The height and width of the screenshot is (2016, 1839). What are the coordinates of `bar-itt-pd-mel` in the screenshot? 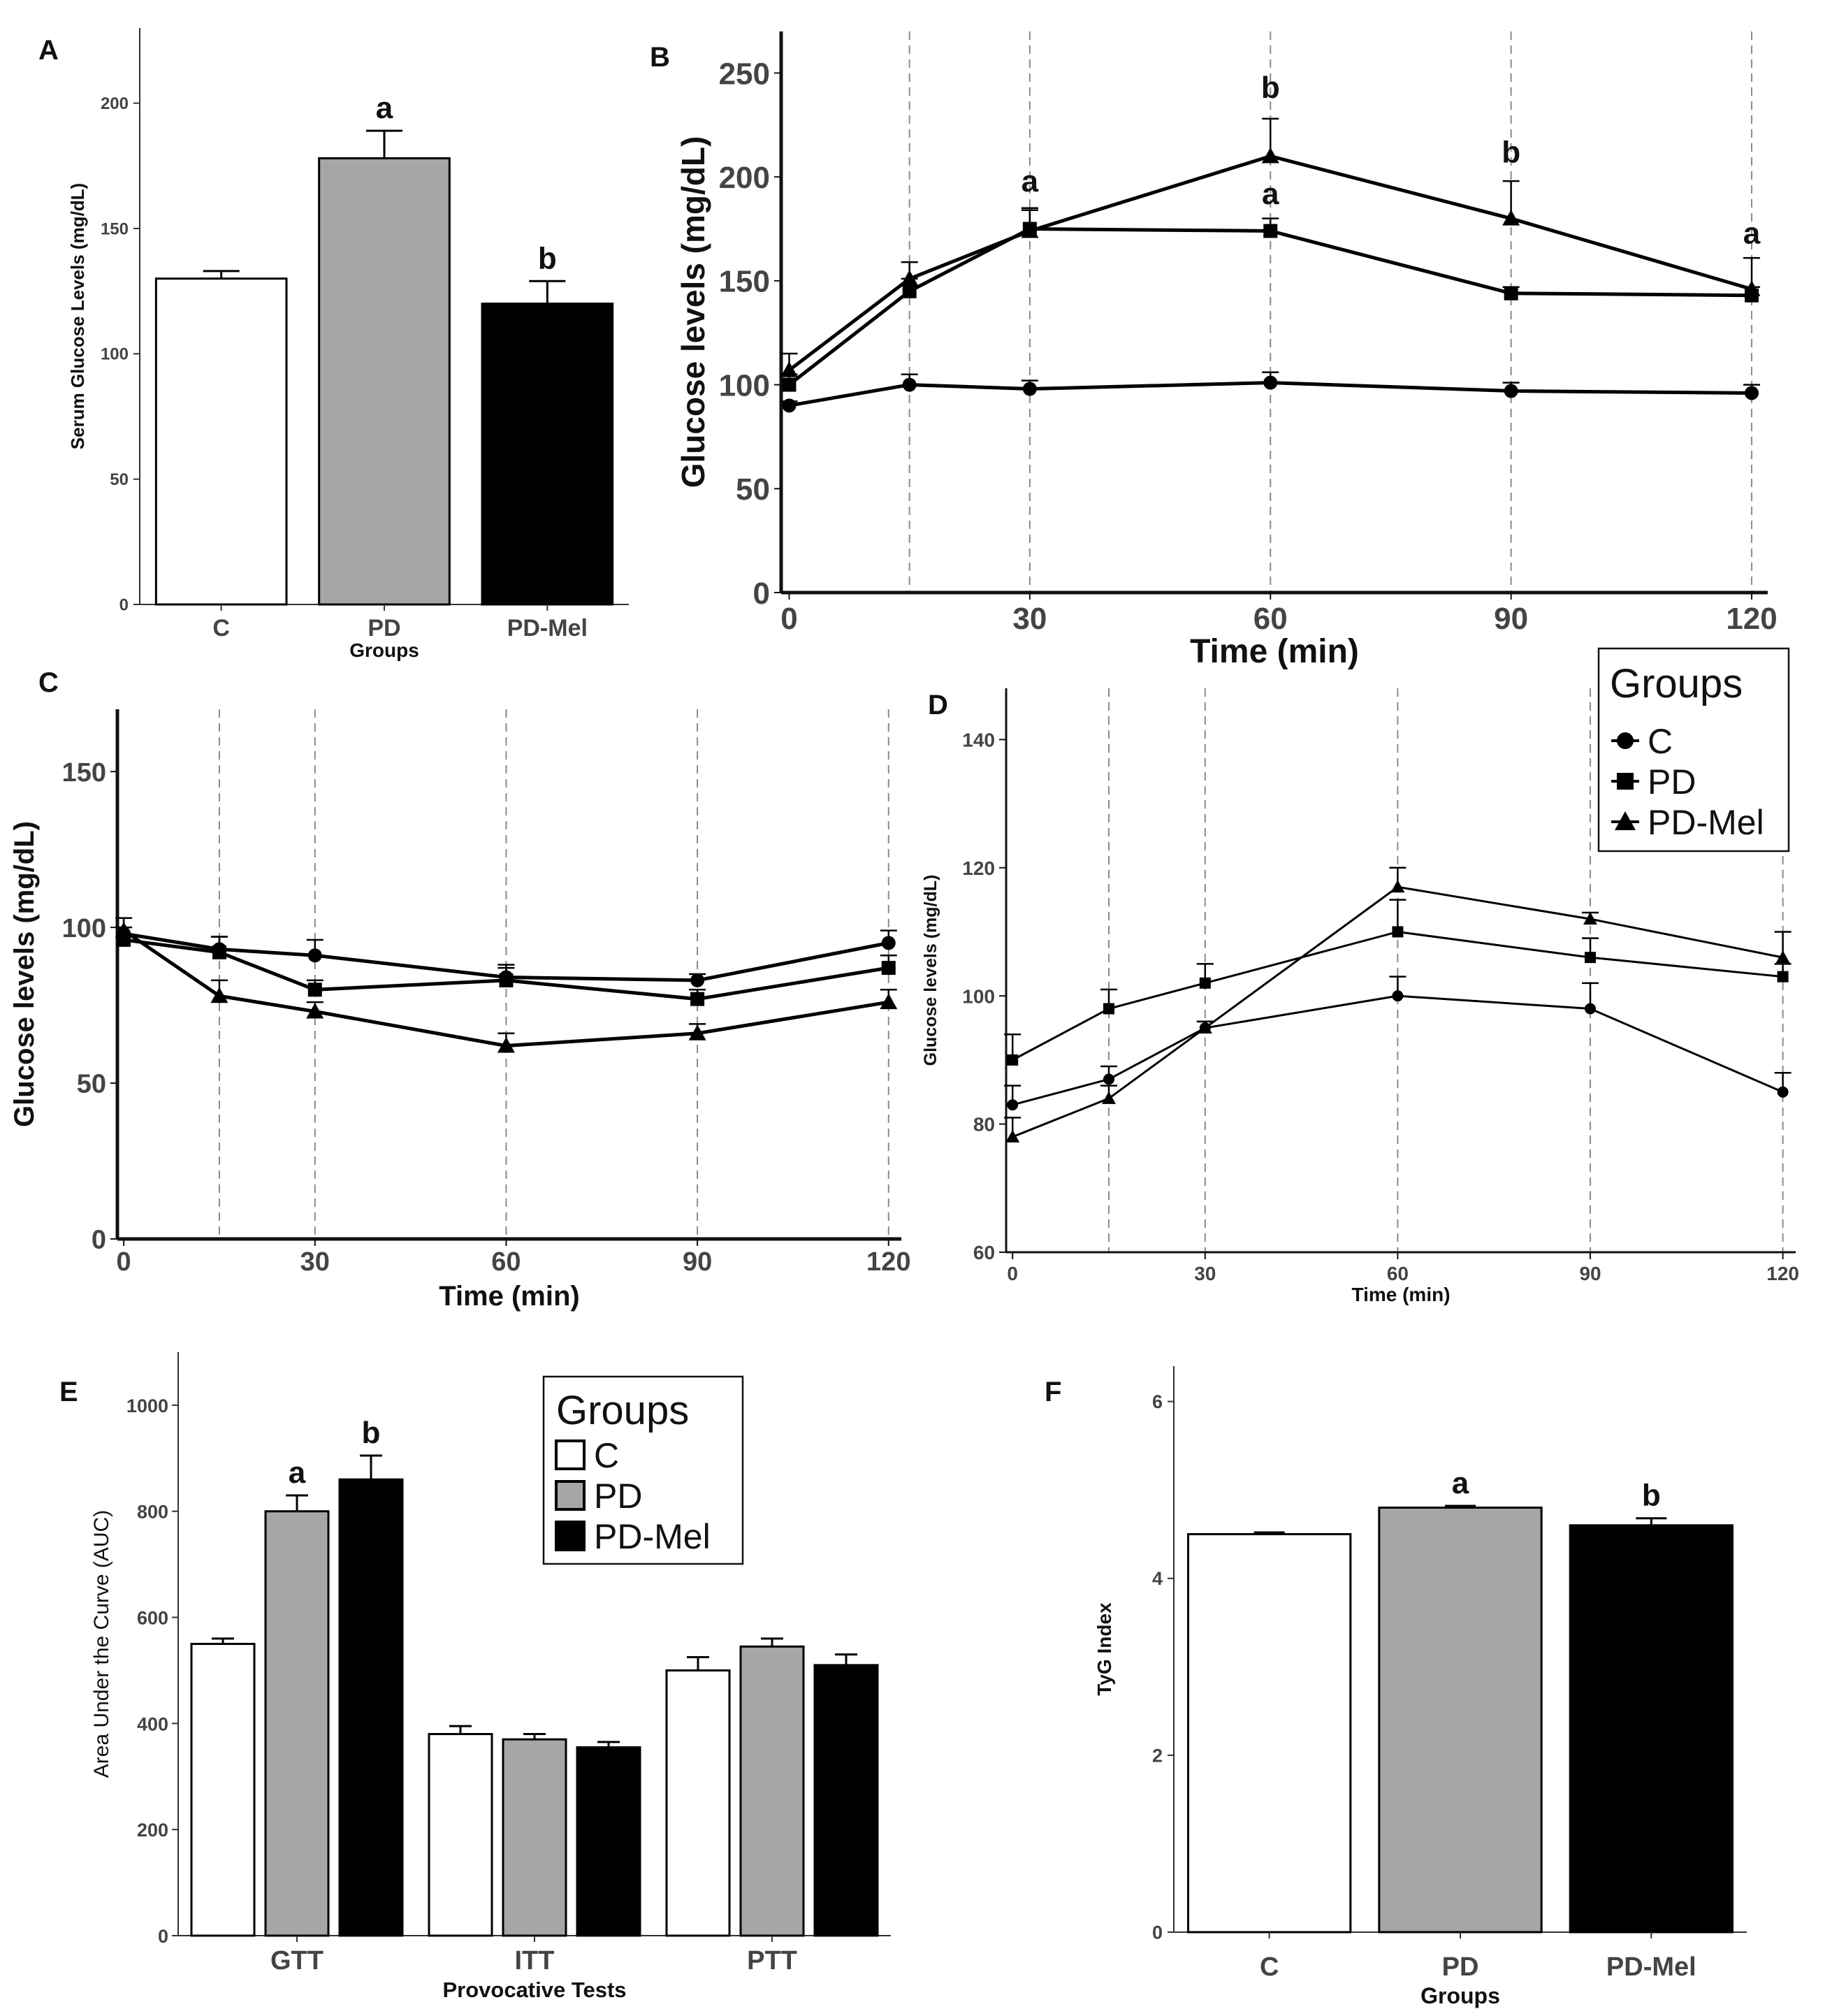 It's located at (608, 1841).